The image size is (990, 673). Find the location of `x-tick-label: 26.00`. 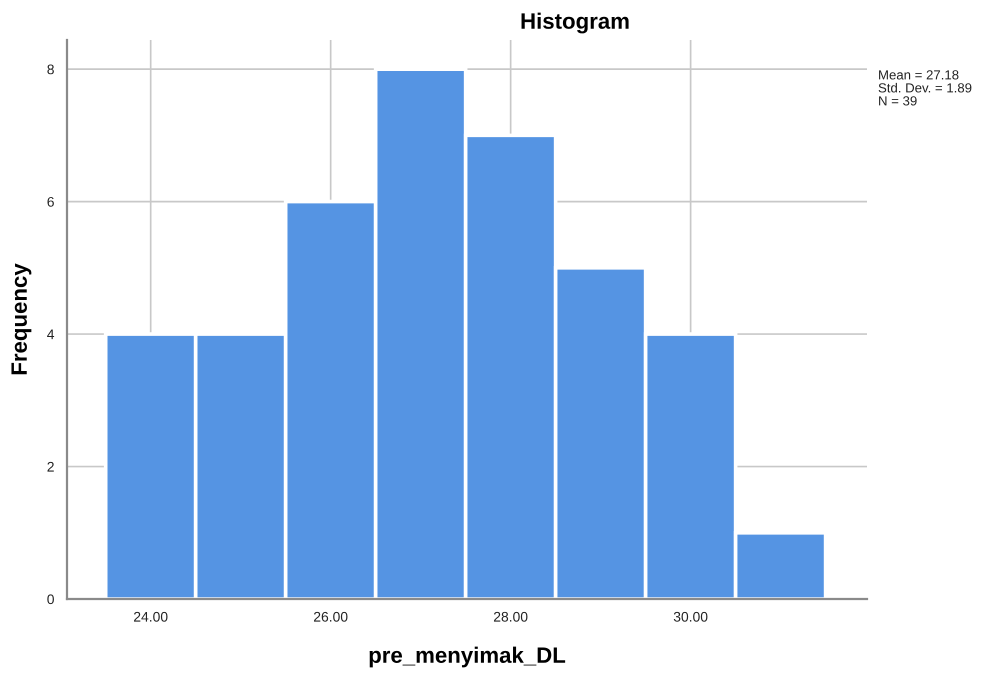

x-tick-label: 26.00 is located at coordinates (331, 617).